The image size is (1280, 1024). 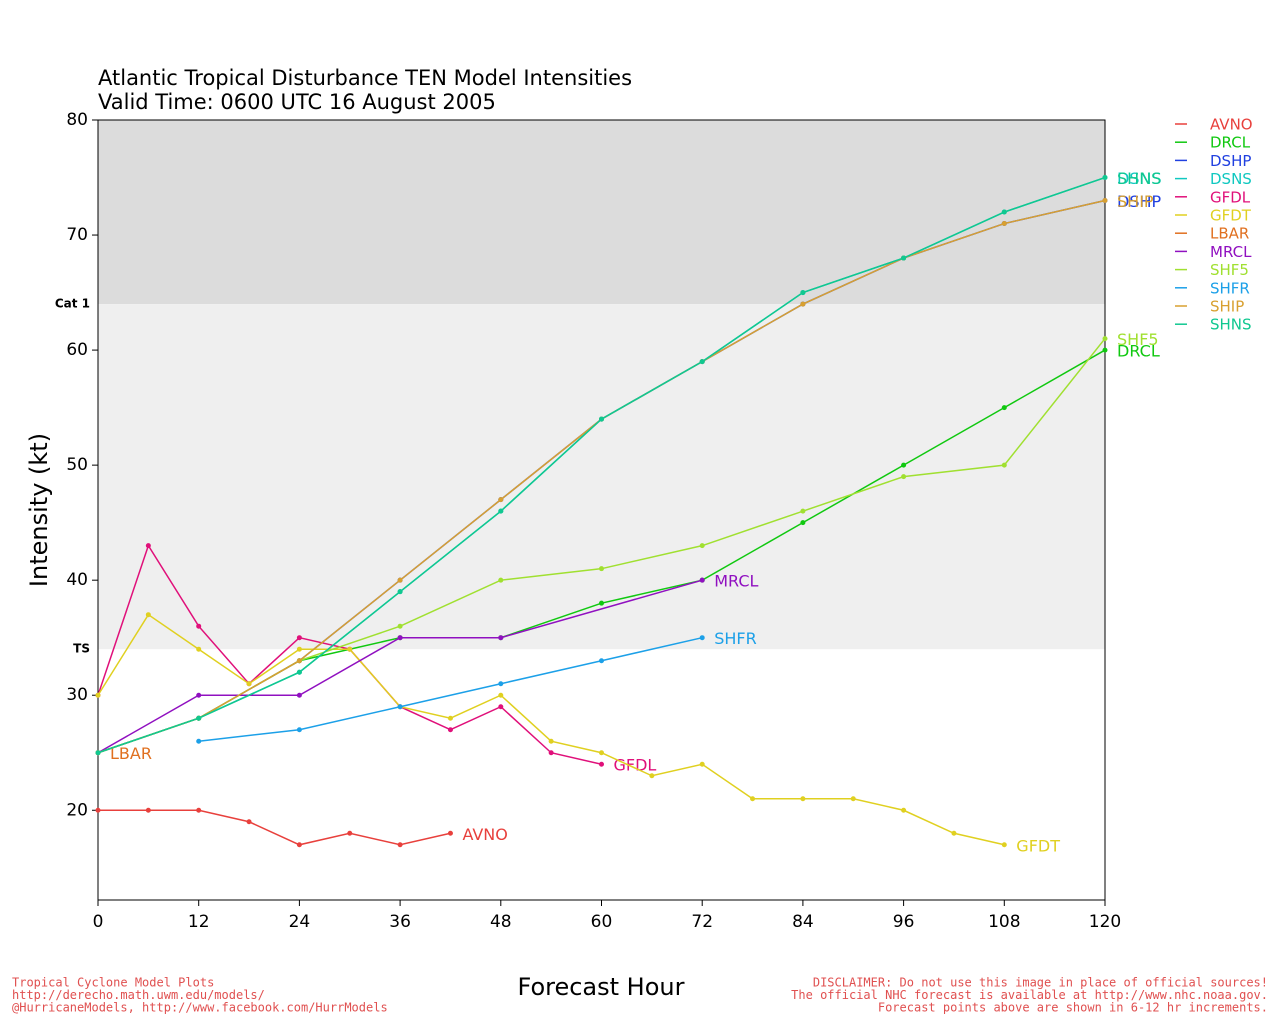 I want to click on y-tick-label: 70, so click(x=77, y=235).